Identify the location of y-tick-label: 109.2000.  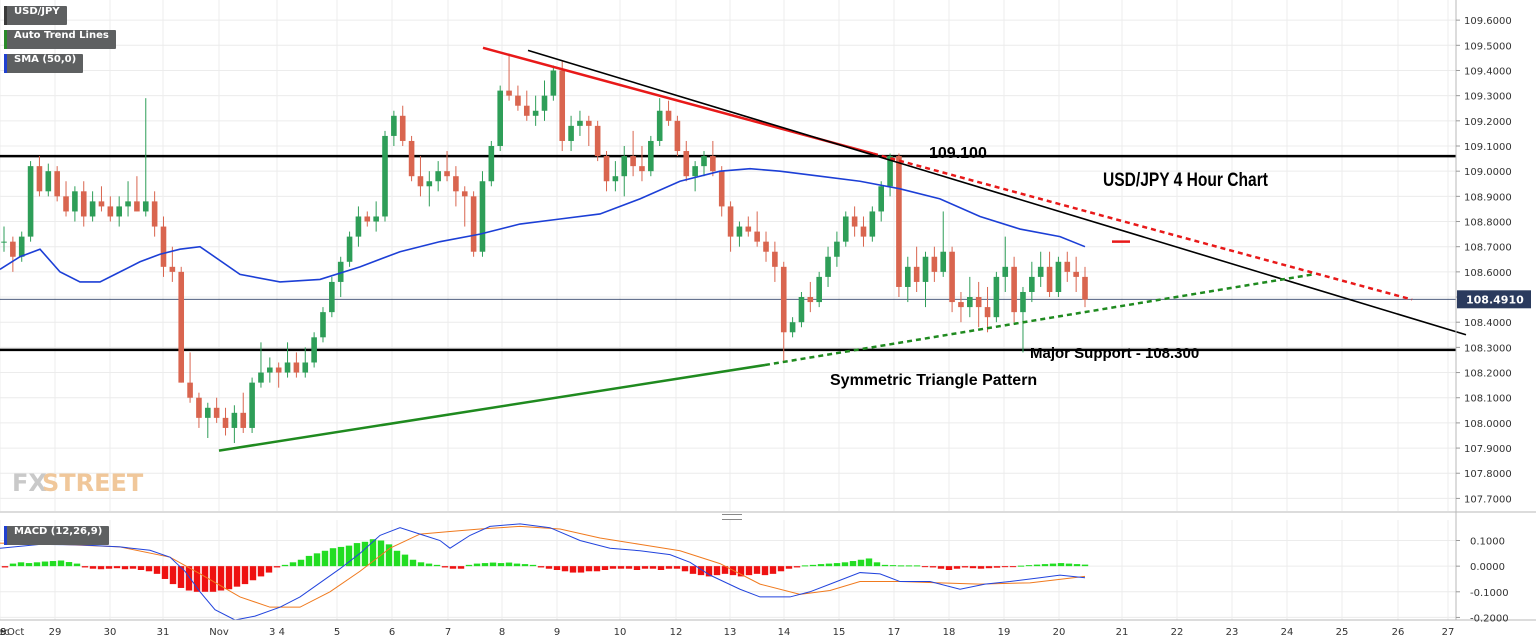
(1488, 122).